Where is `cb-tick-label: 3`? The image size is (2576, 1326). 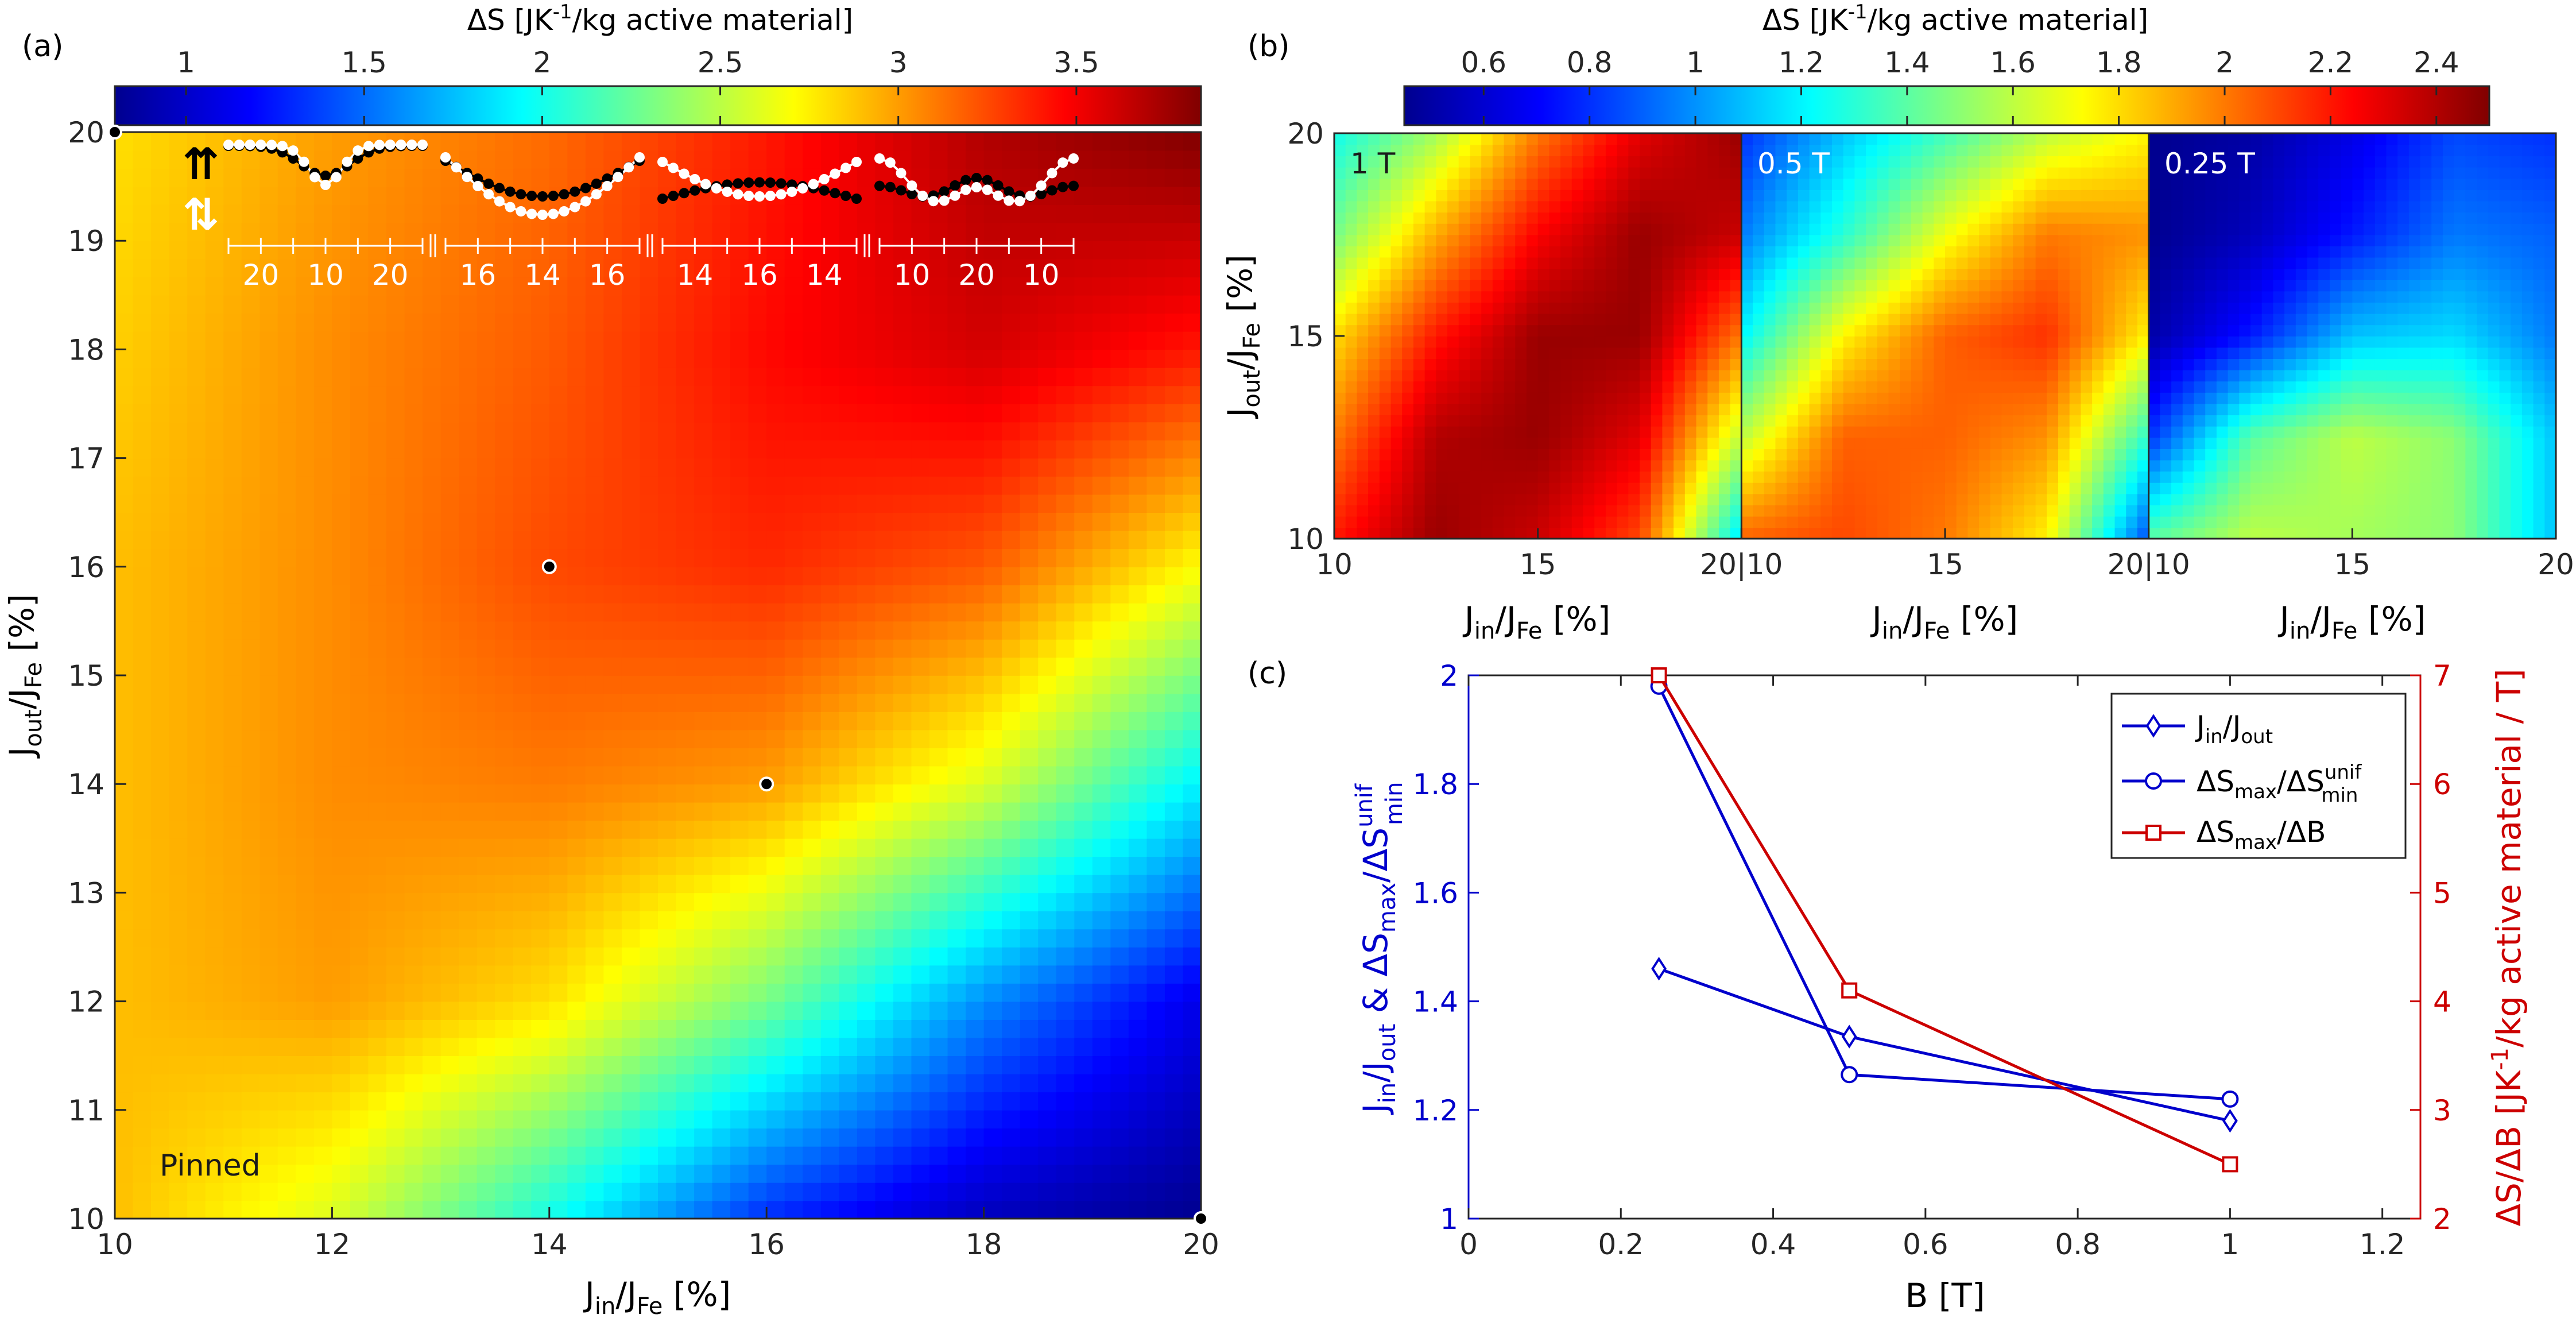 cb-tick-label: 3 is located at coordinates (899, 62).